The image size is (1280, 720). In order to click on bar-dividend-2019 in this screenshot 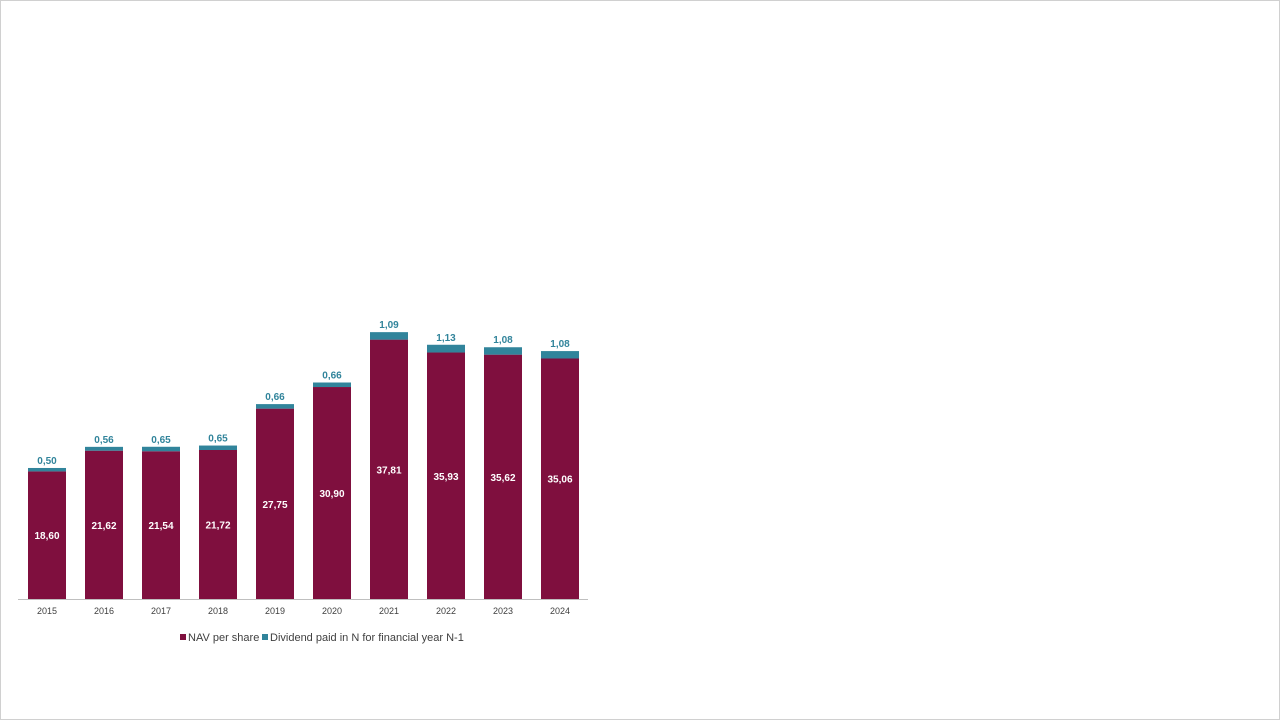, I will do `click(275, 406)`.